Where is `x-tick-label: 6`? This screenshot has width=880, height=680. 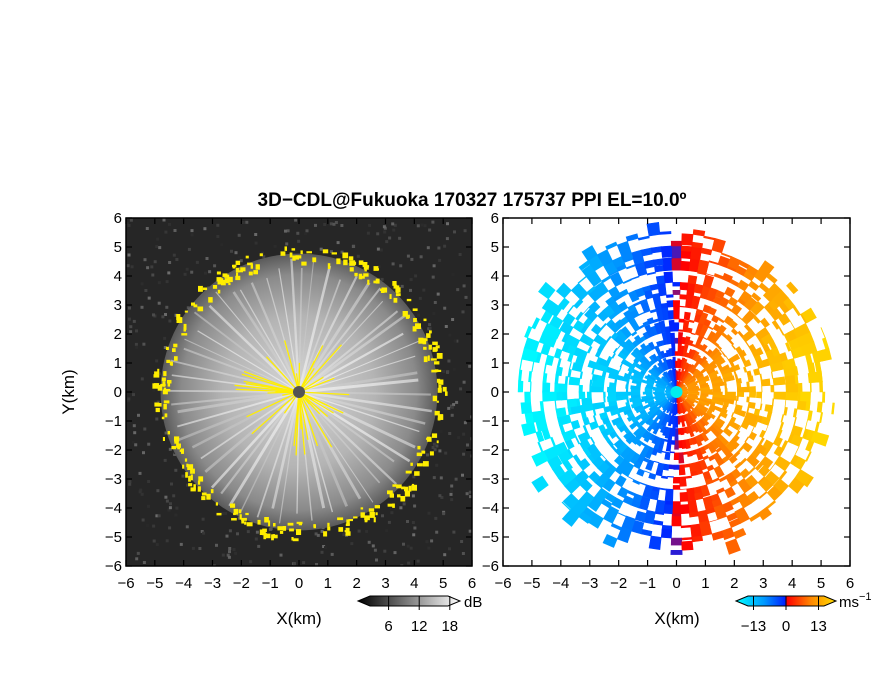
x-tick-label: 6 is located at coordinates (850, 583).